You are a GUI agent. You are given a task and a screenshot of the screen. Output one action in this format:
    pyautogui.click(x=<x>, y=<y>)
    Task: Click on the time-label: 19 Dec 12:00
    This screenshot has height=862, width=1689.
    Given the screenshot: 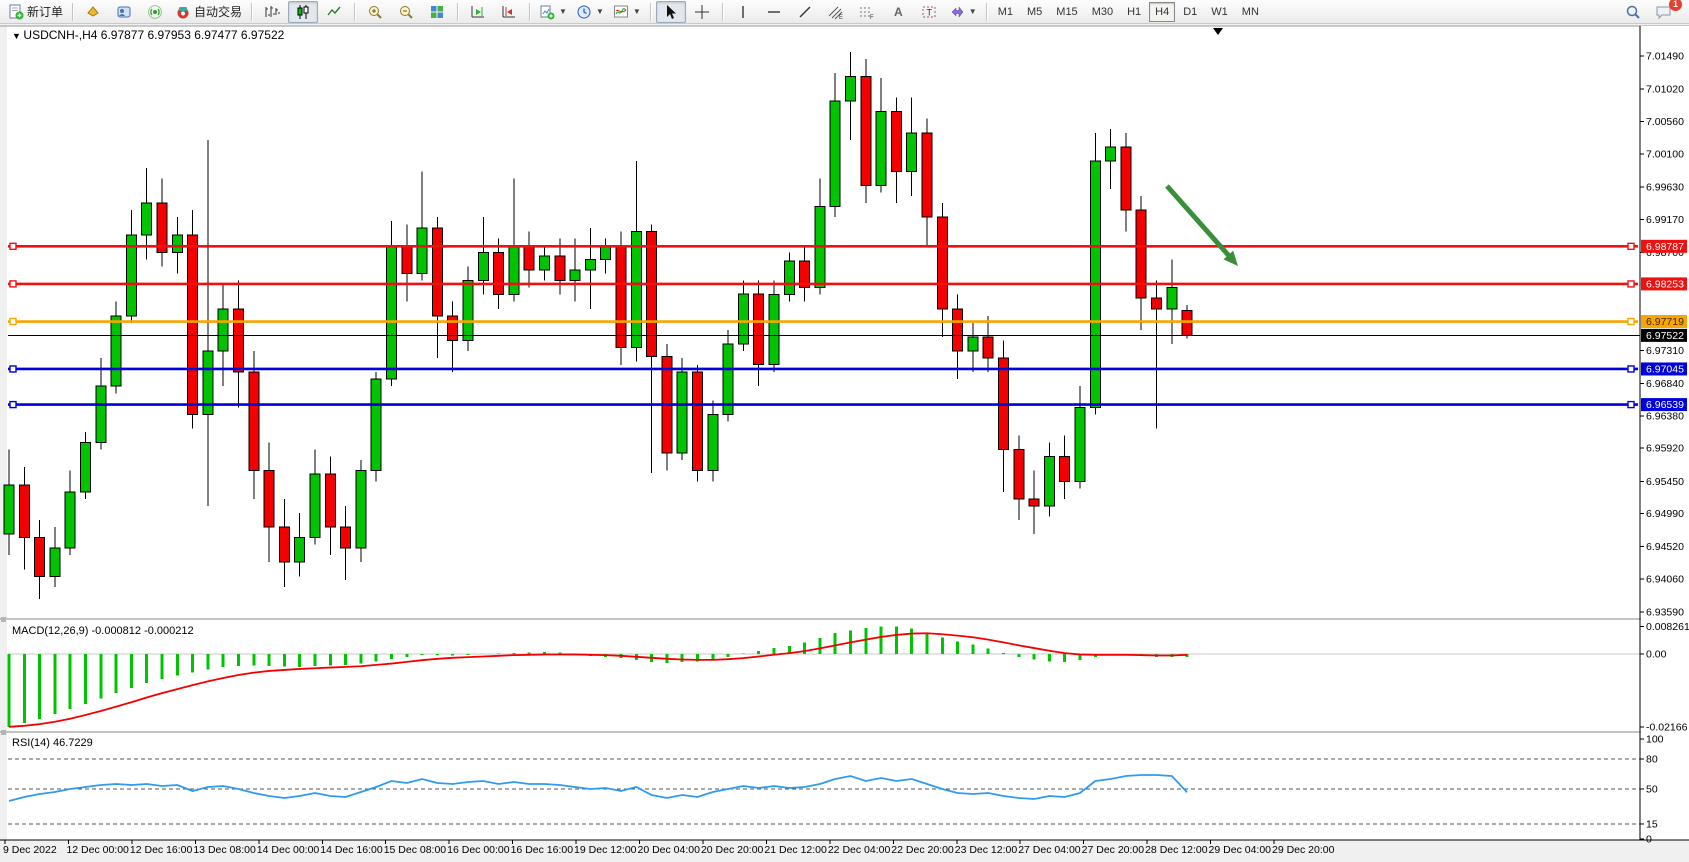 What is the action you would take?
    pyautogui.click(x=605, y=850)
    